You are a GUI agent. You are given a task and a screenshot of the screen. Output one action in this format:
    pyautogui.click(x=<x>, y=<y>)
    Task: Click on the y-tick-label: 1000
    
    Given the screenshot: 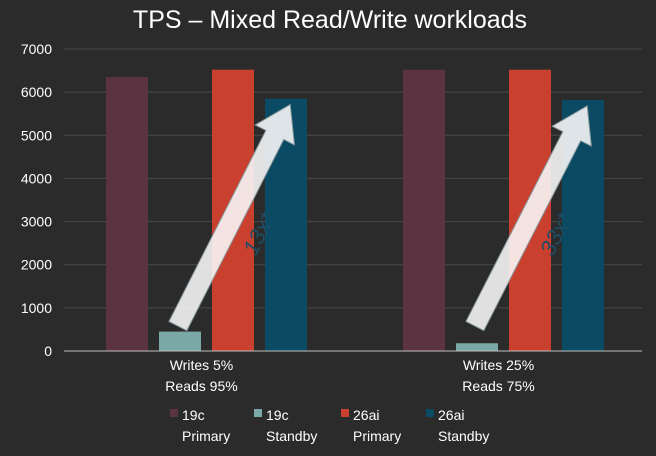 What is the action you would take?
    pyautogui.click(x=36, y=308)
    